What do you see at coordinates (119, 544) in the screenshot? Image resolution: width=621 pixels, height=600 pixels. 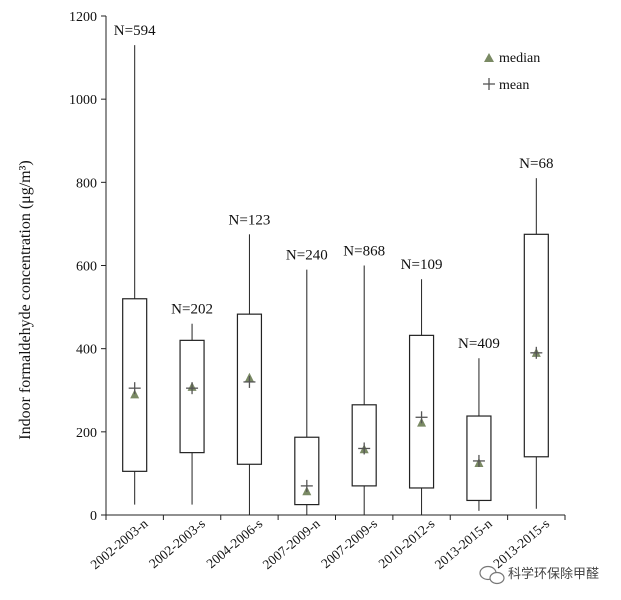 I see `x-category-label: 2002-2003-n` at bounding box center [119, 544].